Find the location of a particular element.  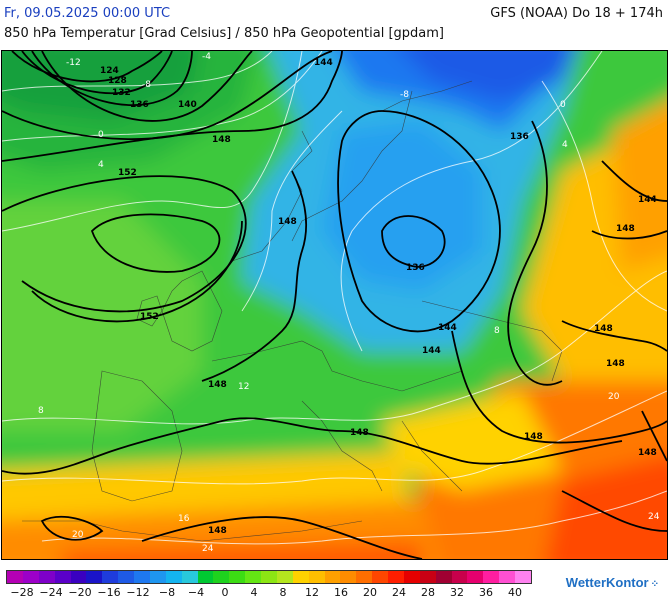

scale-tick: 0 is located at coordinates (225, 592).